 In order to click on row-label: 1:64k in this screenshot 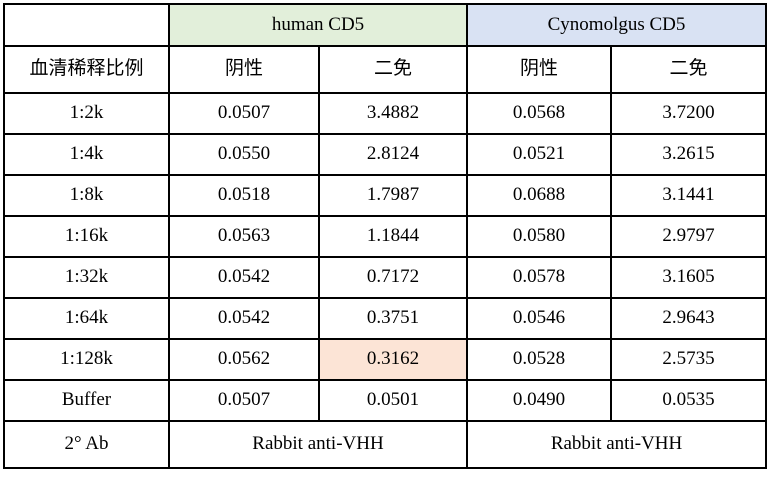, I will do `click(86, 318)`.